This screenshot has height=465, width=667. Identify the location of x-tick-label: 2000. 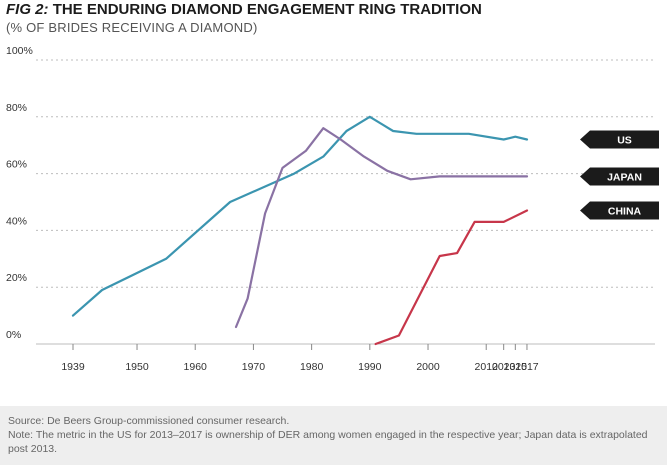
(428, 367).